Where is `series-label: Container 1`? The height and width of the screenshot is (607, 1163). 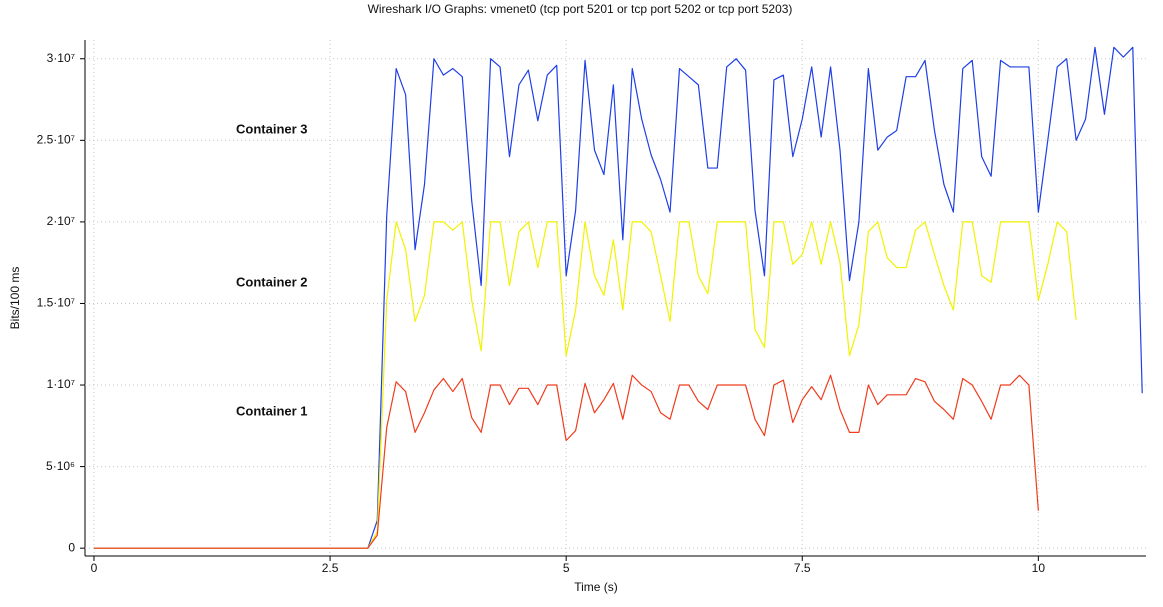 series-label: Container 1 is located at coordinates (272, 410).